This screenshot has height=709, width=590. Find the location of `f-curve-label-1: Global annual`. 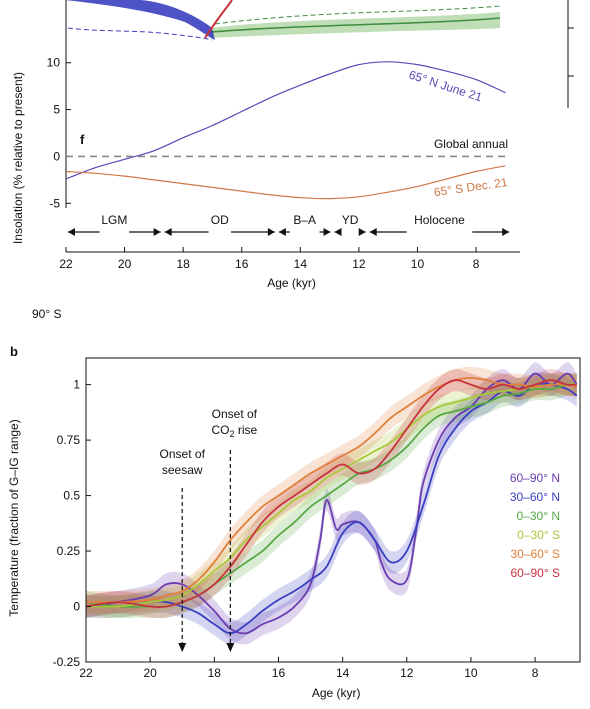

f-curve-label-1: Global annual is located at coordinates (471, 144).